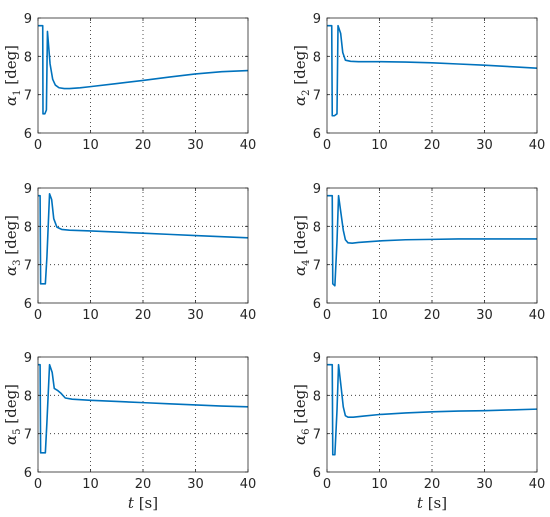 The image size is (550, 517). I want to click on panel-2: 0 10 20 30 40 6 7 8 9 α2 [deg], so click(418, 82).